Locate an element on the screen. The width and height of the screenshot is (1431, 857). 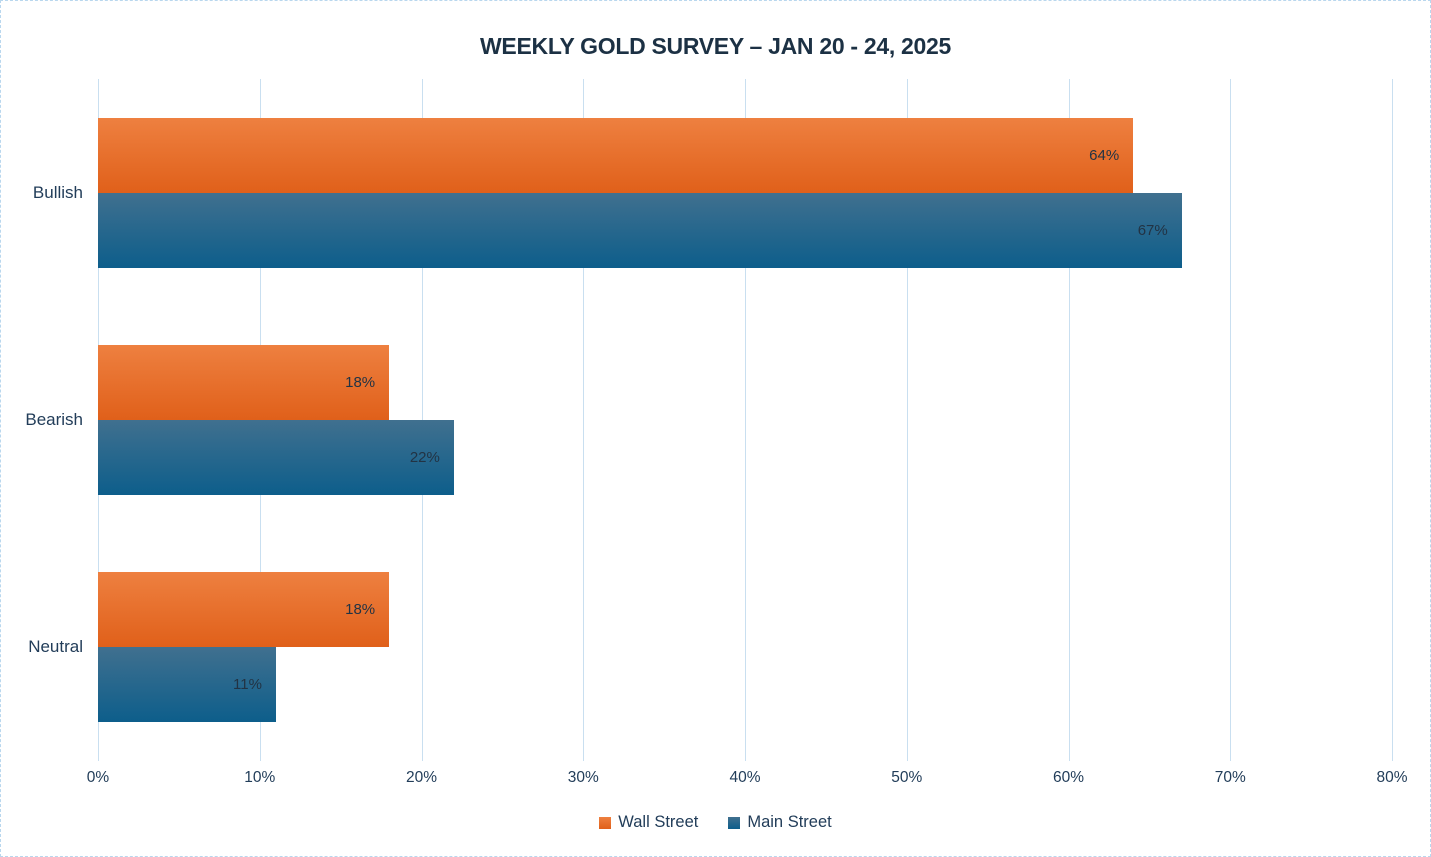
legend-label: Wall Street is located at coordinates (658, 822).